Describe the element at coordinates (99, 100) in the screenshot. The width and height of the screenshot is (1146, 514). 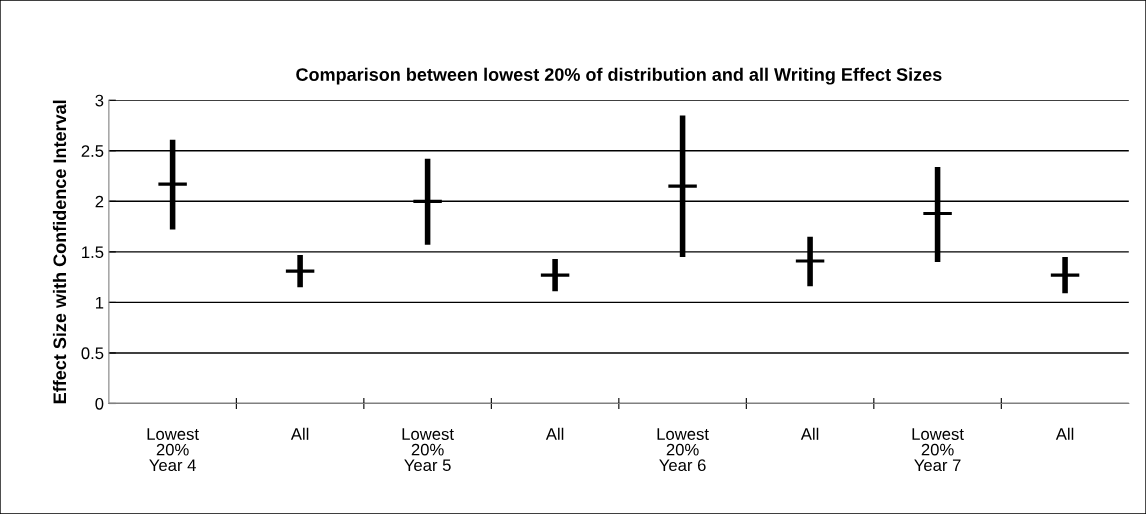
I see `y-tick-label: 3` at that location.